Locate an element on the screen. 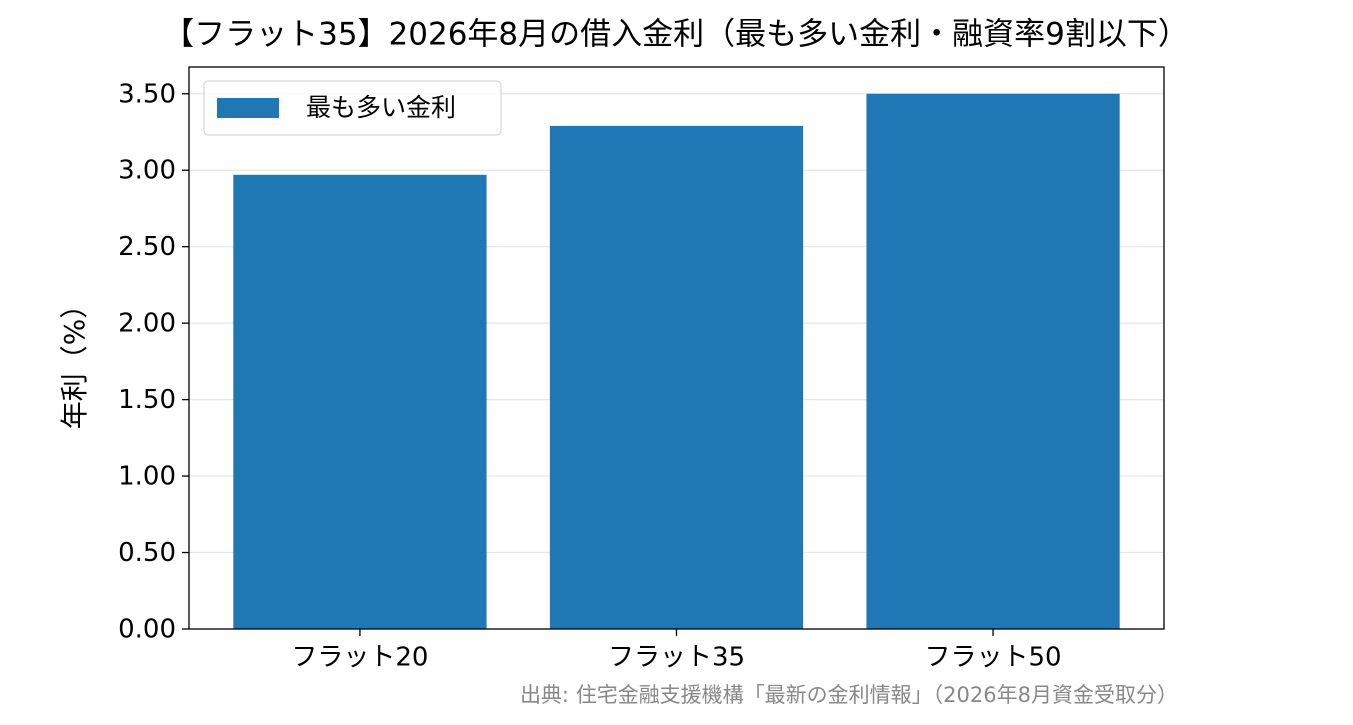 This screenshot has height=725, width=1353. y-tick-label: 3.00 is located at coordinates (147, 171).